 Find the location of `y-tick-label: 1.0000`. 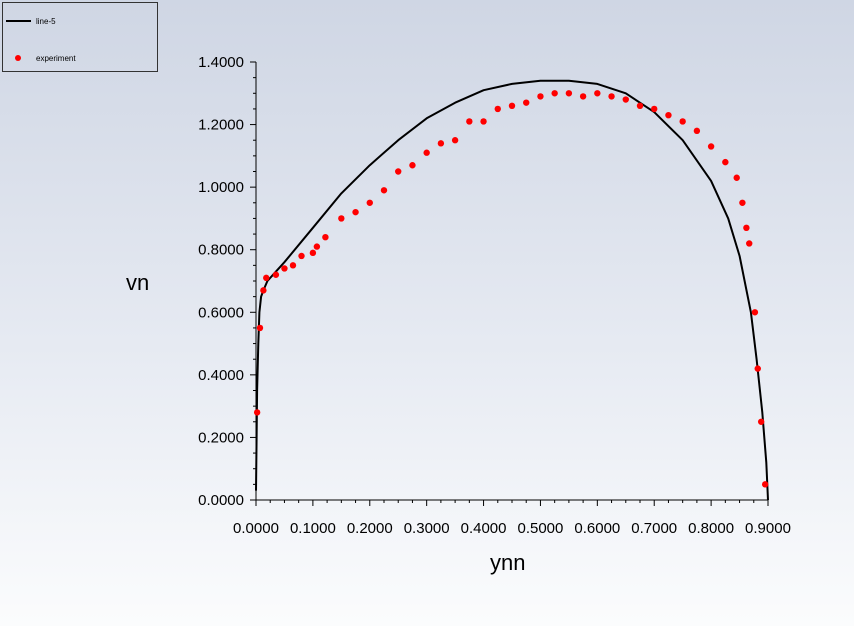

y-tick-label: 1.0000 is located at coordinates (221, 187).